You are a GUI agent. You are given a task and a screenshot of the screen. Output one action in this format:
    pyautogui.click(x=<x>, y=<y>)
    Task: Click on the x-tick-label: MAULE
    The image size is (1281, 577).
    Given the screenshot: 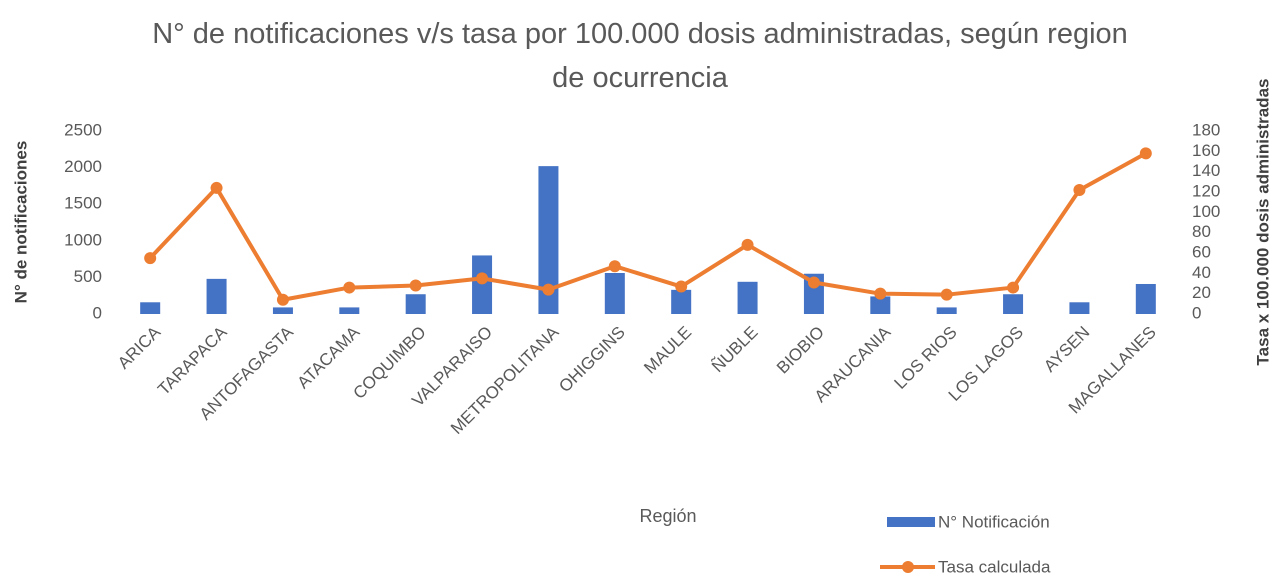 What is the action you would take?
    pyautogui.click(x=667, y=350)
    